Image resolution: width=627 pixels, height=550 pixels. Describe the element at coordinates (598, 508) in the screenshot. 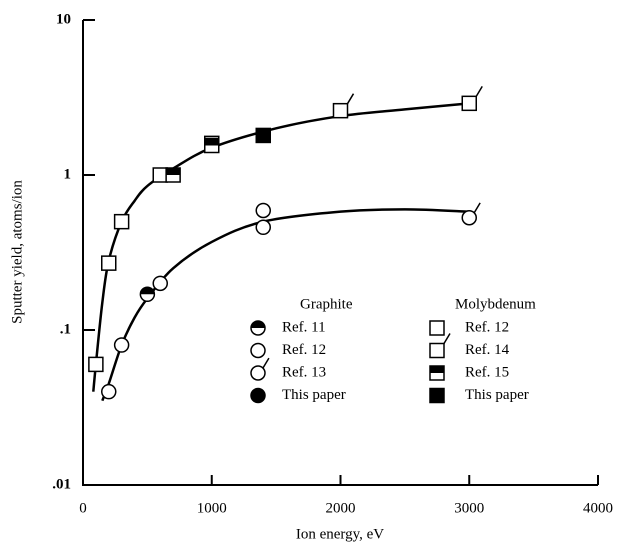

I see `x-tick-label: 4000` at that location.